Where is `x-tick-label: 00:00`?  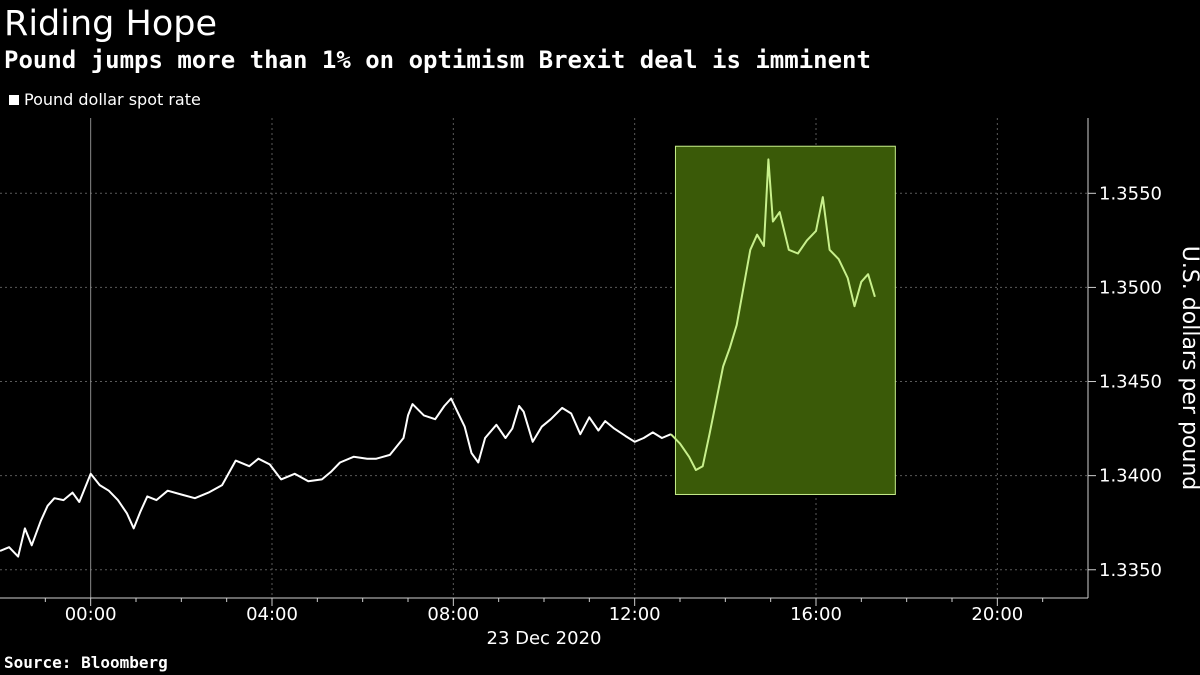
x-tick-label: 00:00 is located at coordinates (91, 614).